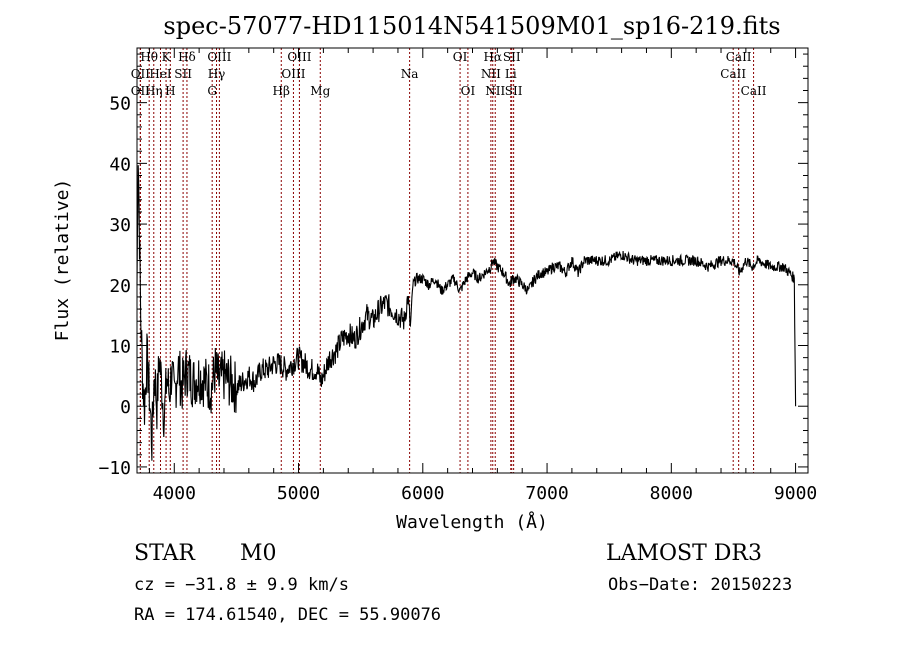  What do you see at coordinates (281, 91) in the screenshot?
I see `line-label: Hβ` at bounding box center [281, 91].